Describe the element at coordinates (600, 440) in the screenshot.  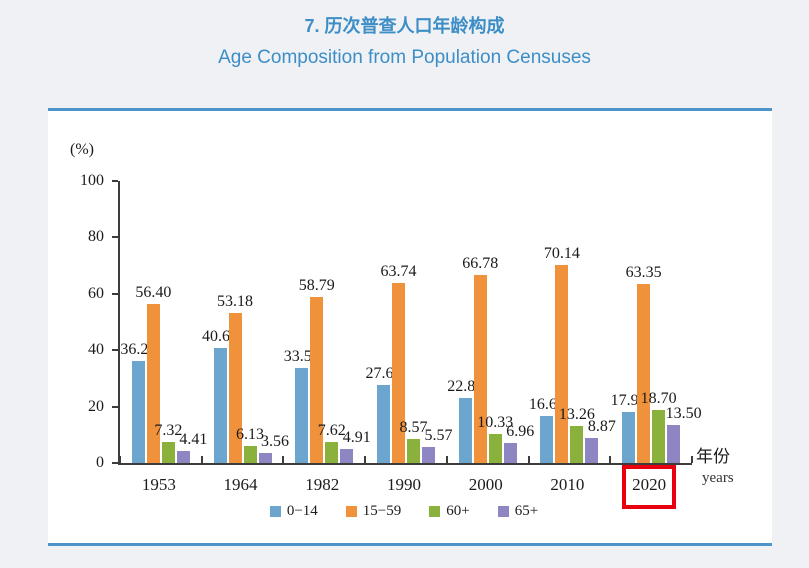
I see `bar-65+-2010: 8.87` at that location.